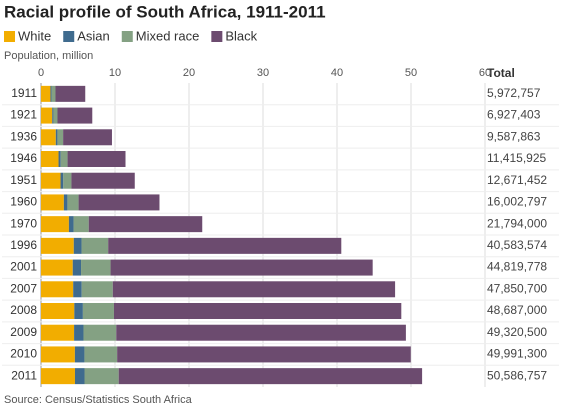  Describe the element at coordinates (337, 73) in the screenshot. I see `x-tick-label: 40` at that location.